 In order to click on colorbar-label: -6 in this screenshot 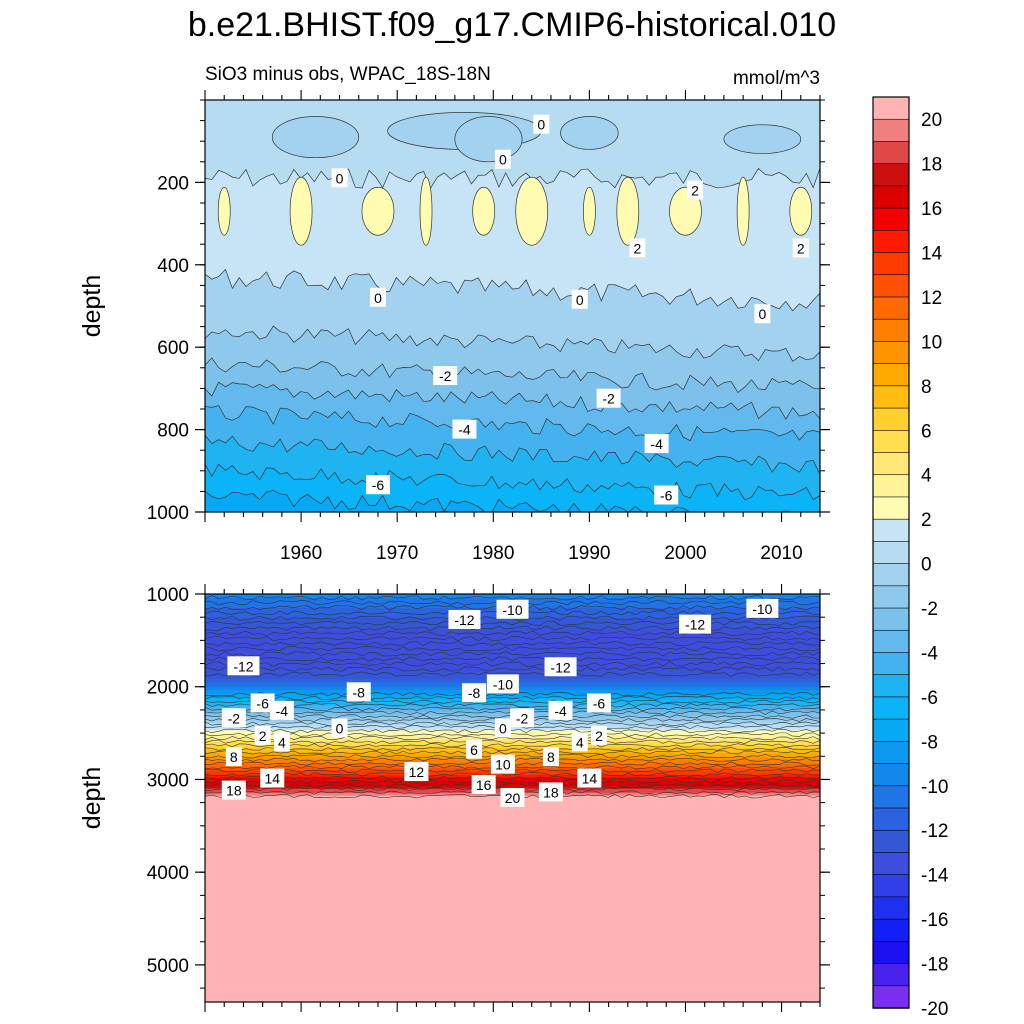, I will do `click(929, 698)`.